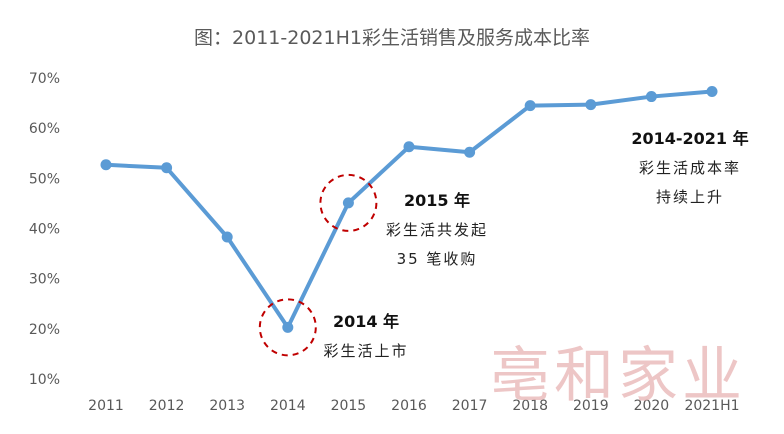 Image resolution: width=784 pixels, height=434 pixels. What do you see at coordinates (437, 230) in the screenshot?
I see `annotation-text: 彩生活共发起` at bounding box center [437, 230].